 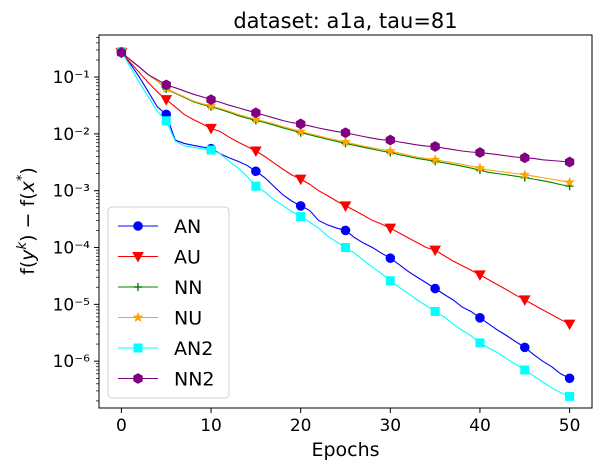 I want to click on y-tick-label: 10⁻³, so click(x=71, y=192).